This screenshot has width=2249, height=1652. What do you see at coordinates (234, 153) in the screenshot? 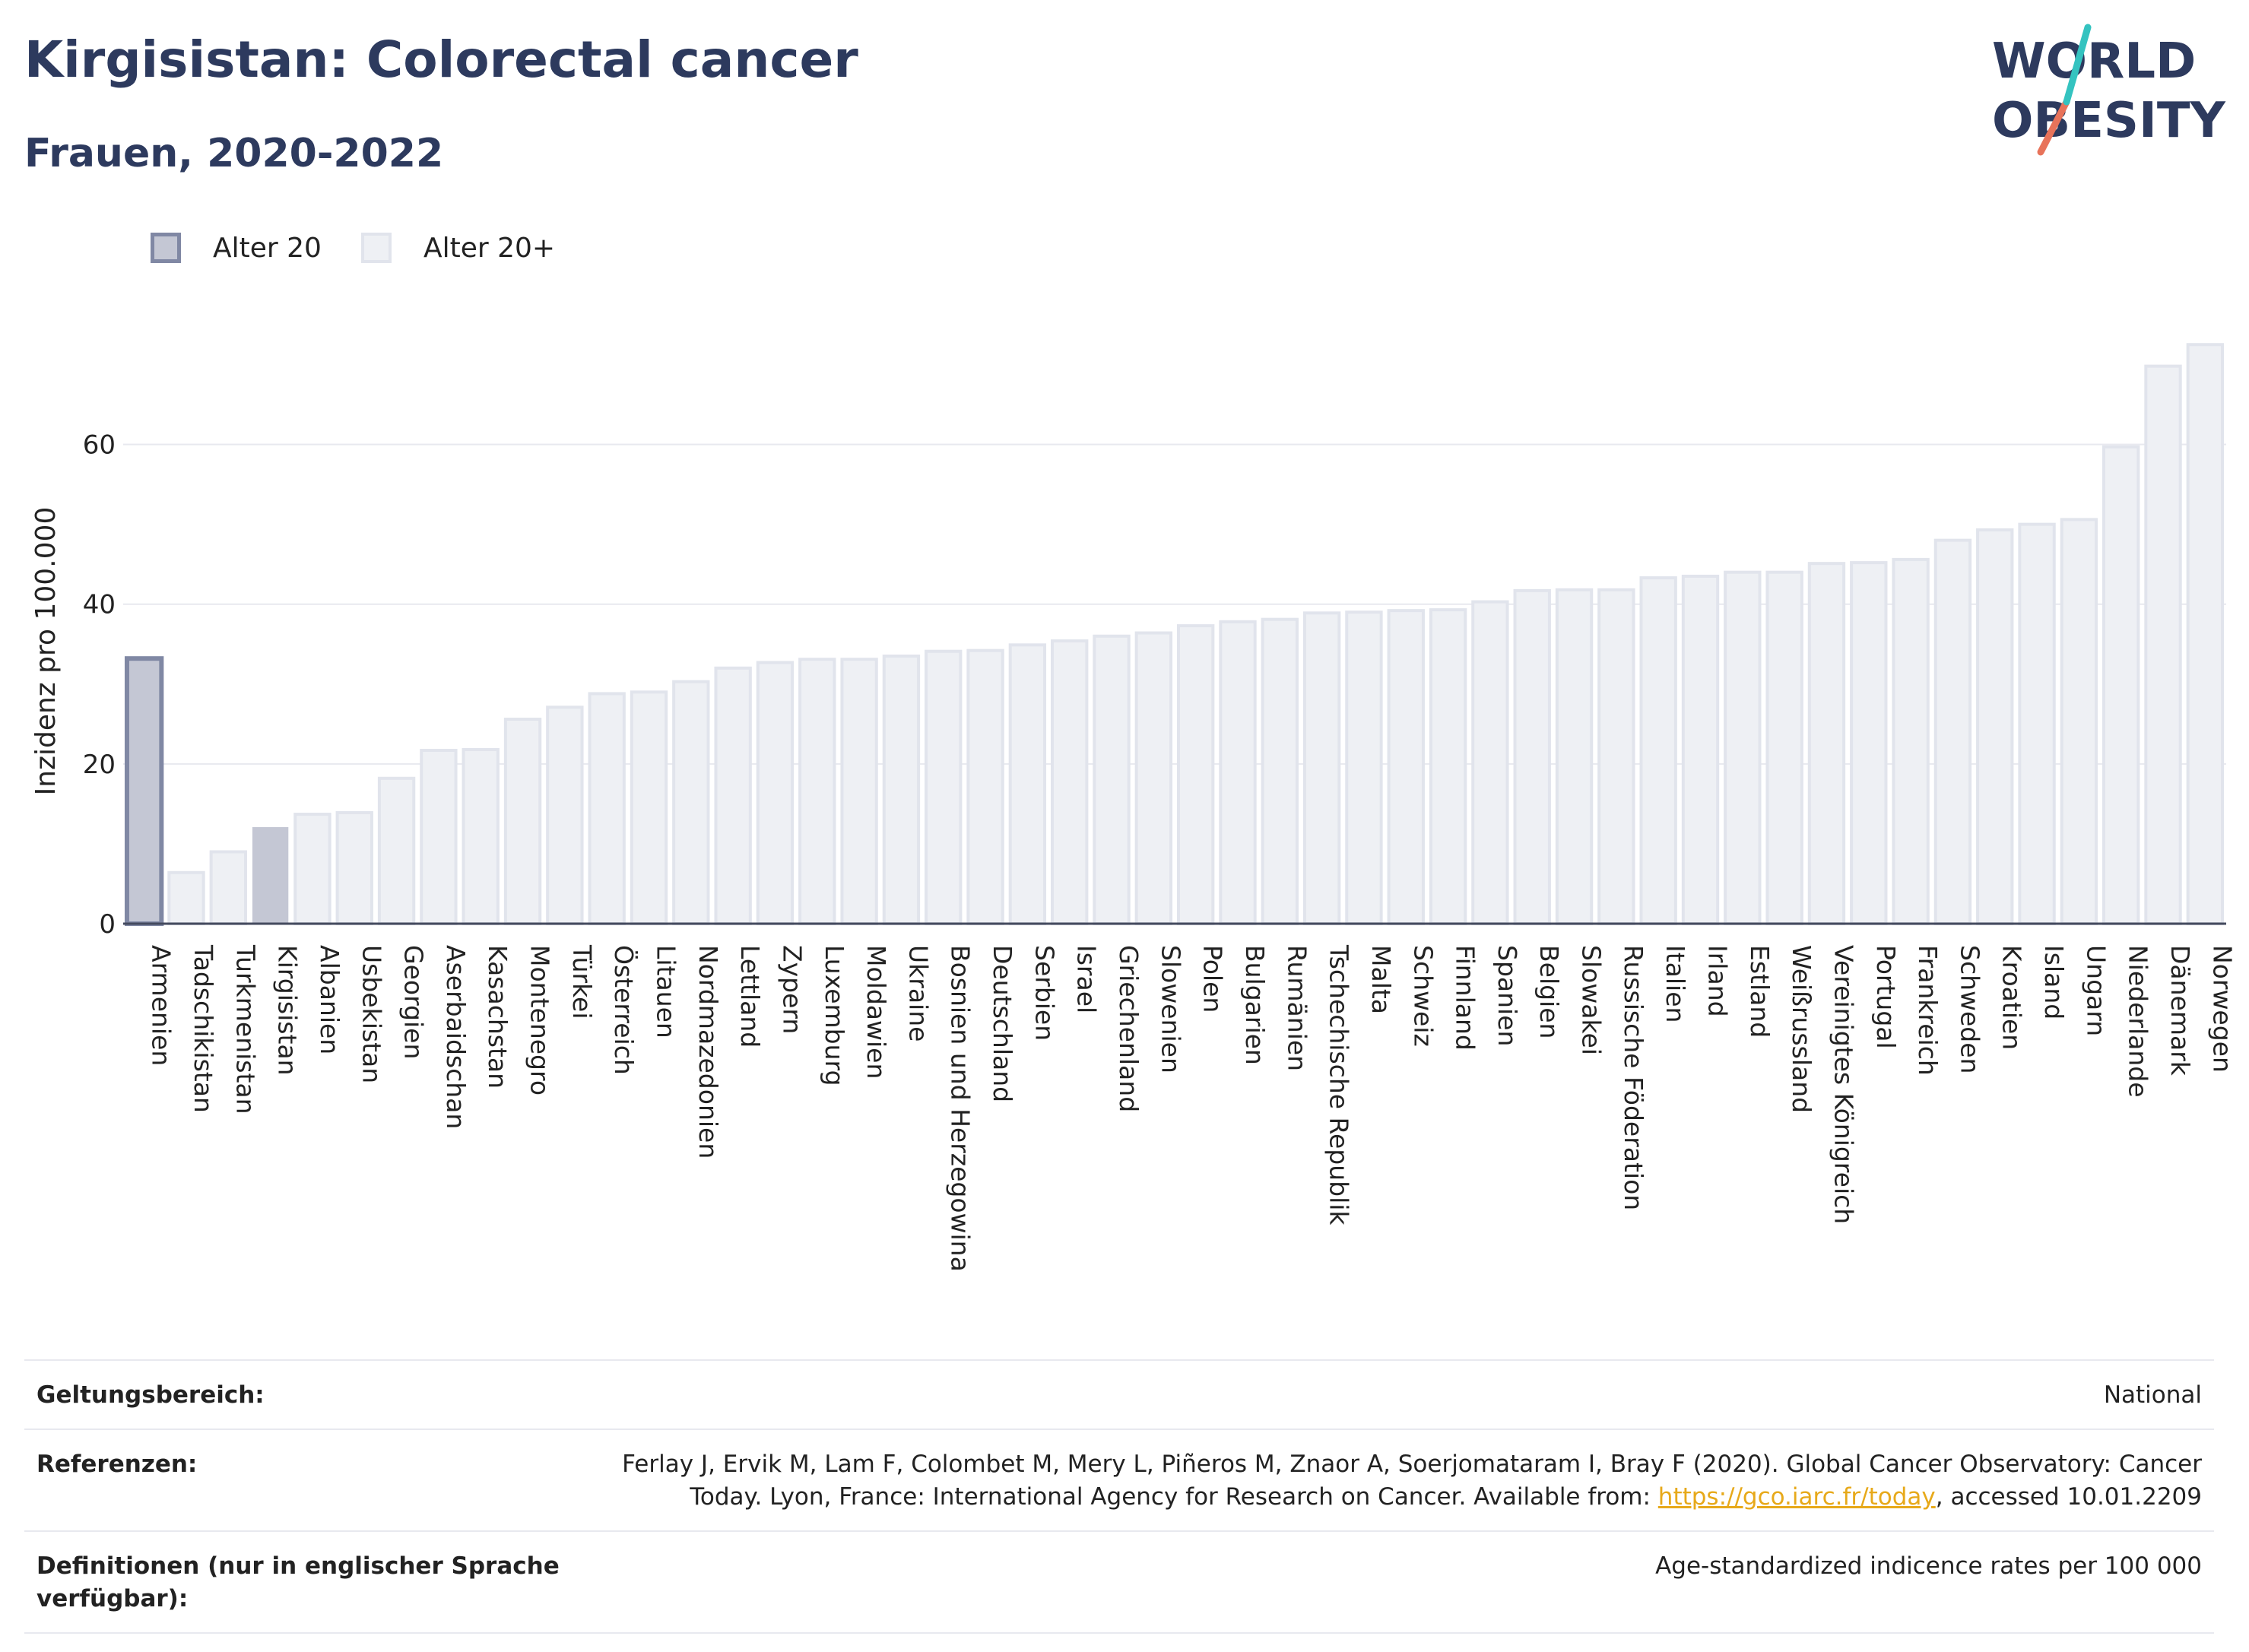
I see `chart-subtitle: Frauen, 2020-2022` at bounding box center [234, 153].